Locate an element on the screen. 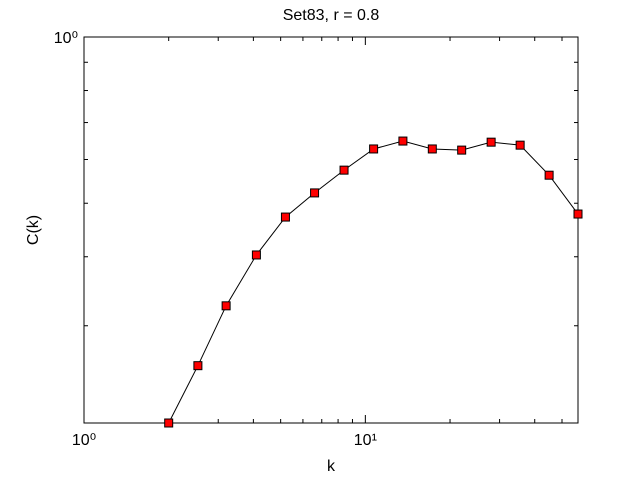  y-tick-label: 10⁰ is located at coordinates (66, 38).